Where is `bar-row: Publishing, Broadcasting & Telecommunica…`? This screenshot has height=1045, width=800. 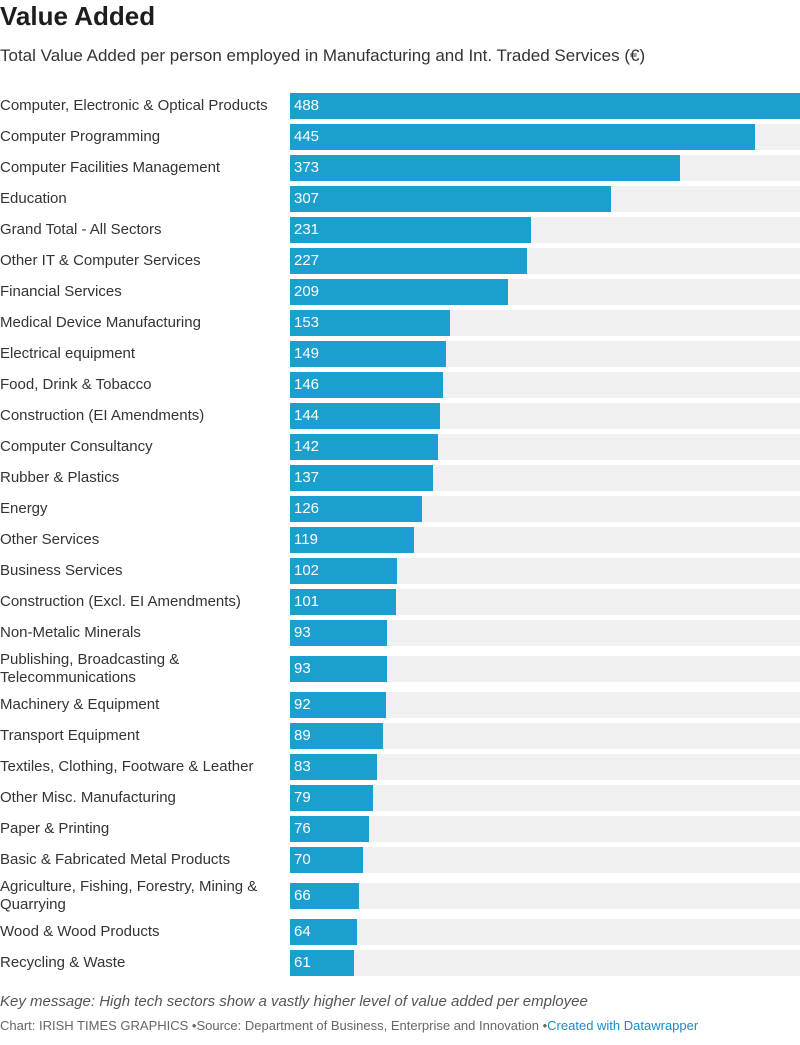
bar-row: Publishing, Broadcasting & Telecommunica… is located at coordinates (400, 669).